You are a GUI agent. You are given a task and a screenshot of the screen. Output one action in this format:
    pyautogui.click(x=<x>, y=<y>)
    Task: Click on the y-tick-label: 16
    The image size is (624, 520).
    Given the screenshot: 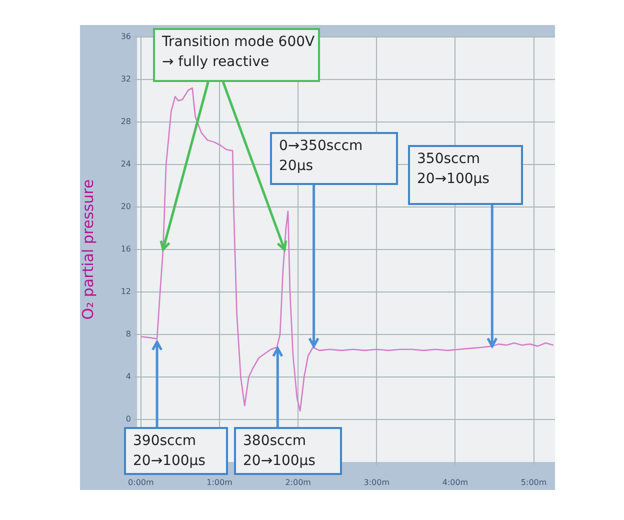 What is the action you would take?
    pyautogui.click(x=125, y=249)
    